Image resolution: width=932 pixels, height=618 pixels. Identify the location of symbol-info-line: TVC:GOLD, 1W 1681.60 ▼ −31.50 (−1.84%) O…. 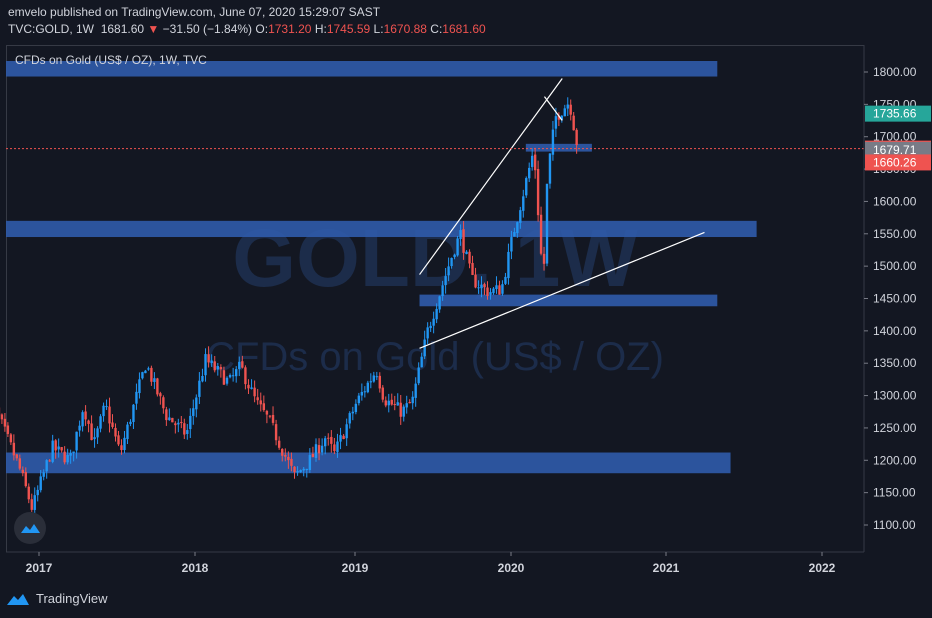
(247, 29).